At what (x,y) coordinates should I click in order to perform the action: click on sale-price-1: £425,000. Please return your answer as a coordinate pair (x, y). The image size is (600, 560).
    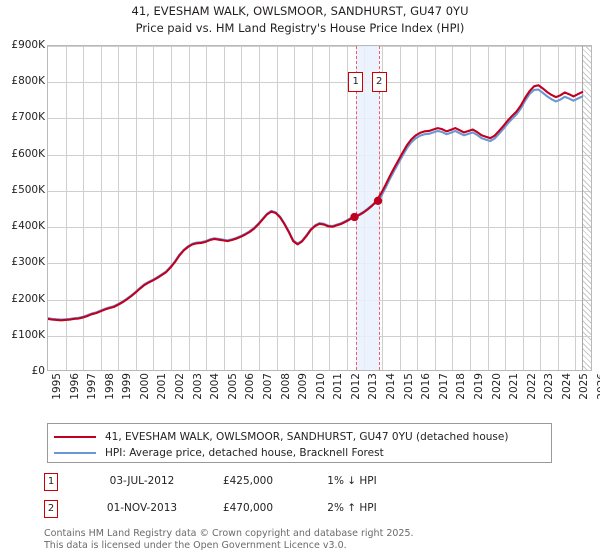
    Looking at the image, I should click on (248, 481).